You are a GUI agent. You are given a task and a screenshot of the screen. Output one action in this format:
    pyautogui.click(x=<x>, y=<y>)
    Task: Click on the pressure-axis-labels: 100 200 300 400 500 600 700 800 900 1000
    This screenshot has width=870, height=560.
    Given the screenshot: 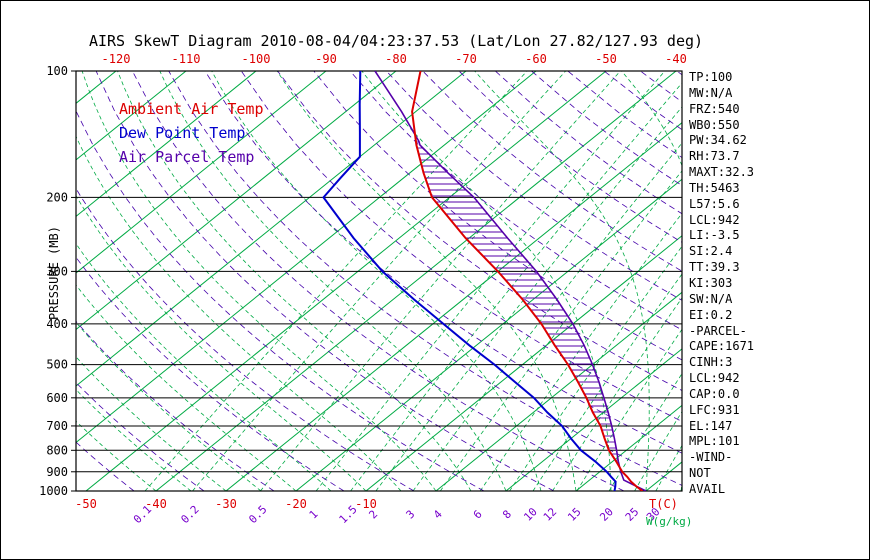 What is the action you would take?
    pyautogui.click(x=53, y=281)
    